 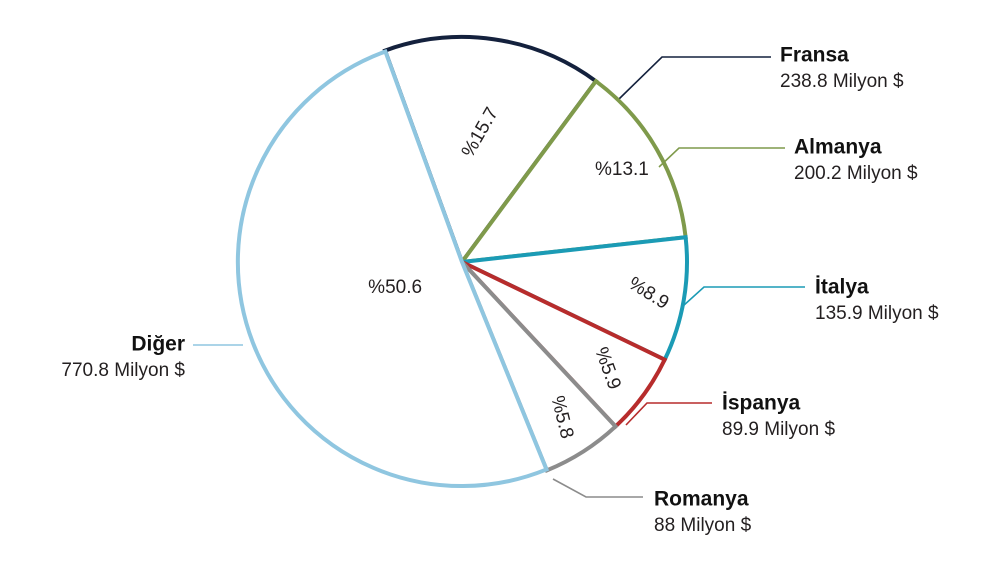 What do you see at coordinates (703, 525) in the screenshot?
I see `slice-value-label: 88 Milyon $` at bounding box center [703, 525].